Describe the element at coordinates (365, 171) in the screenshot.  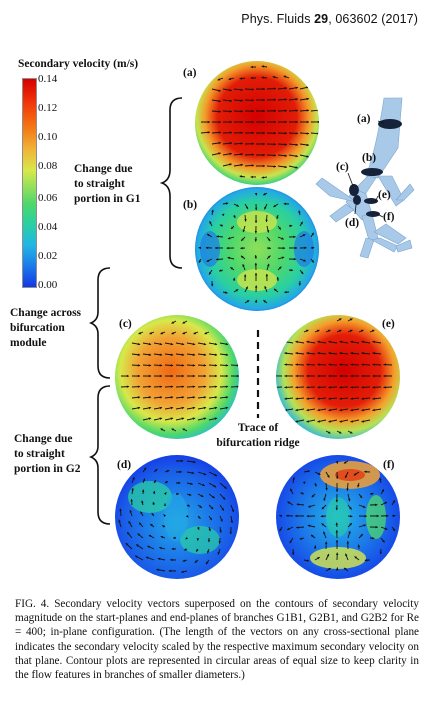
I see `airway-section-labels: (a) (b) (c) (d) (e) (f)` at that location.